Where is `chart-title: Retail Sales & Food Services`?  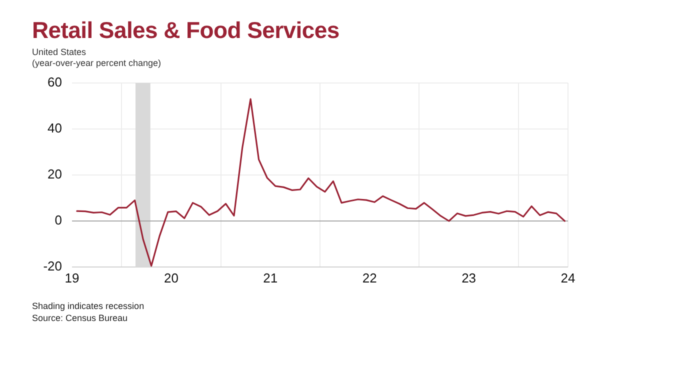 chart-title: Retail Sales & Food Services is located at coordinates (186, 30).